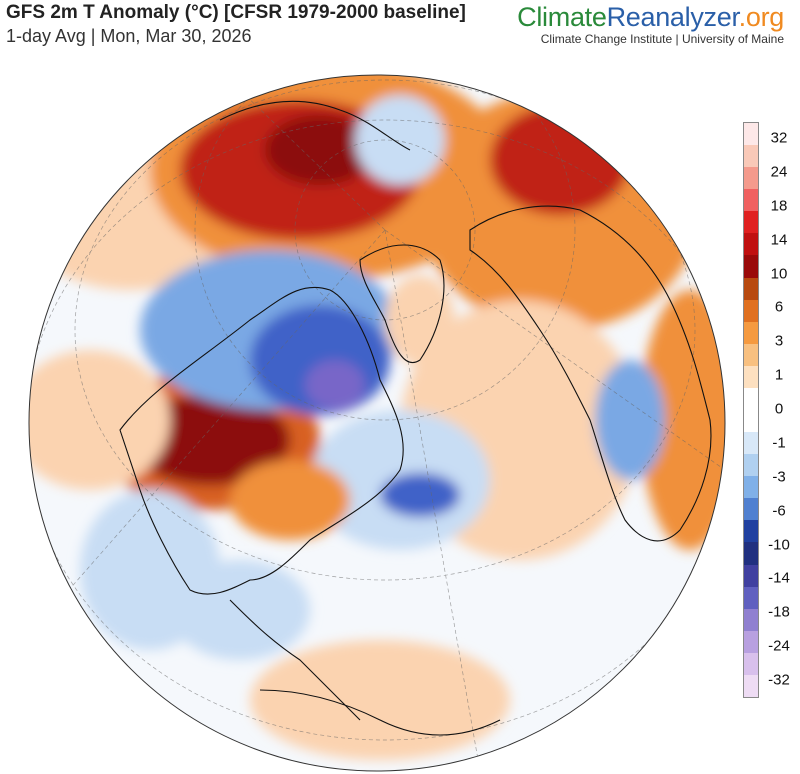 This screenshot has height=774, width=800. I want to click on very-hot-siberia, so click(320, 150).